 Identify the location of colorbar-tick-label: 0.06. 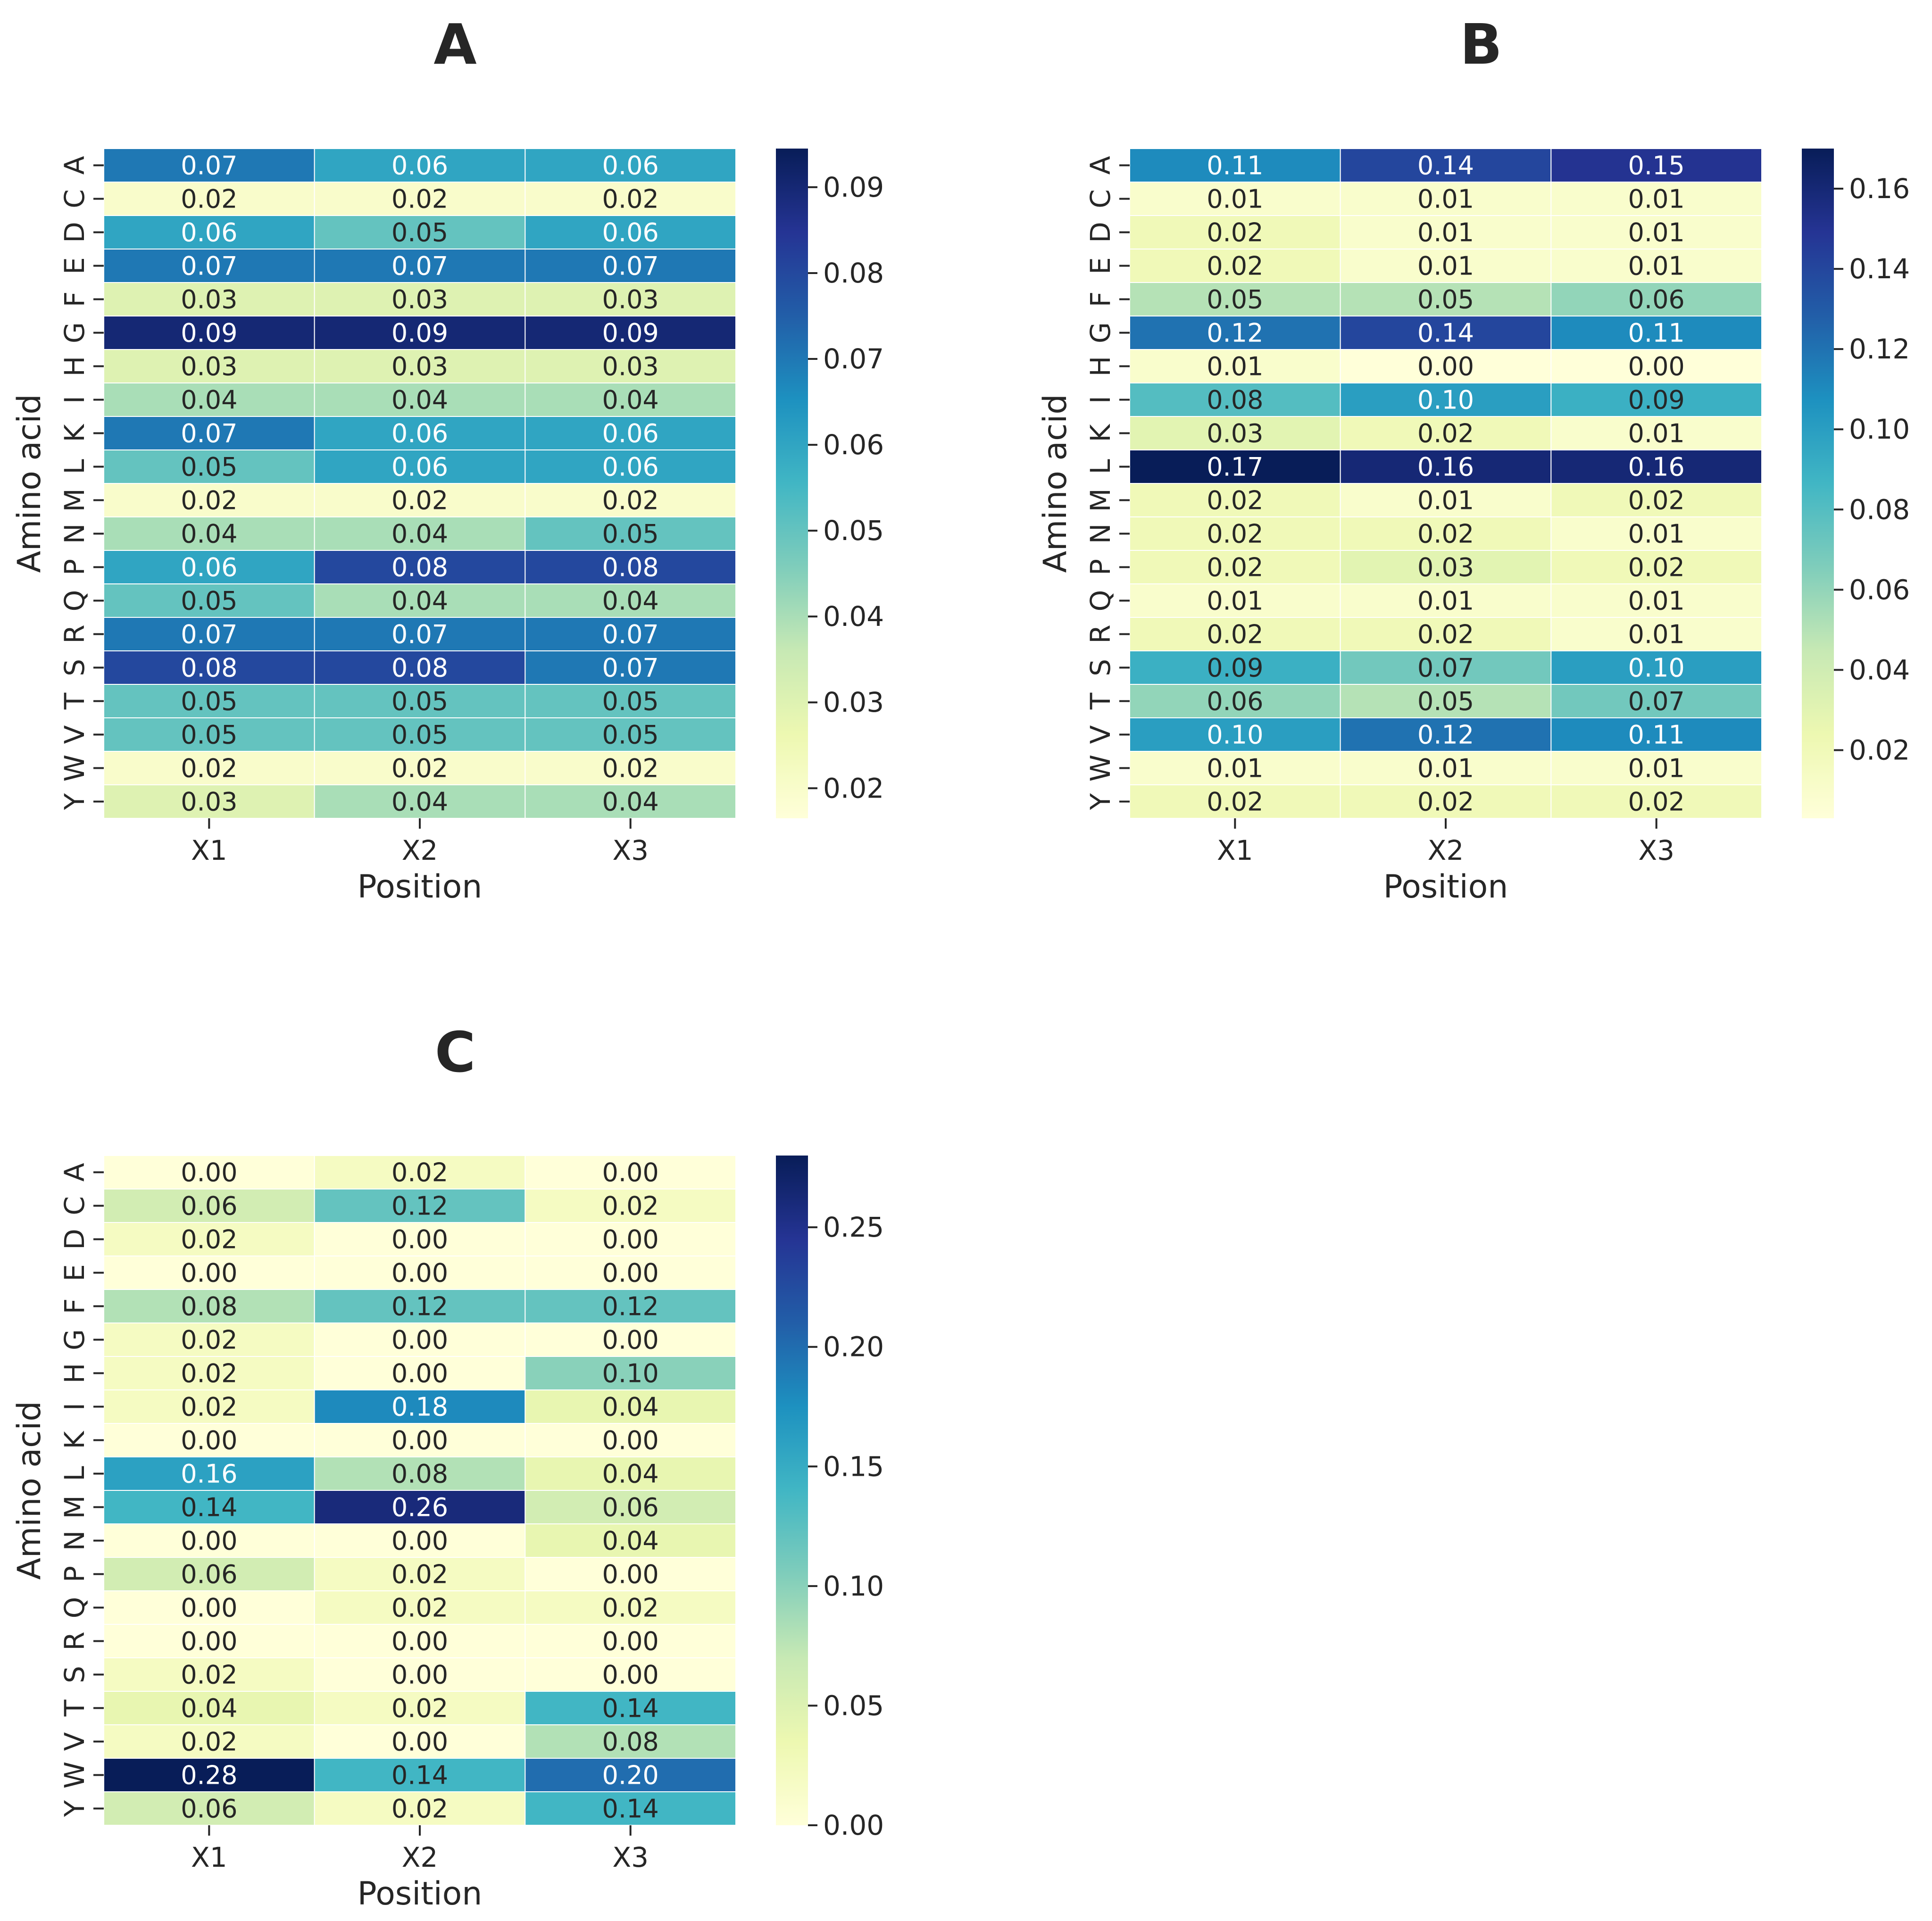
(854, 445).